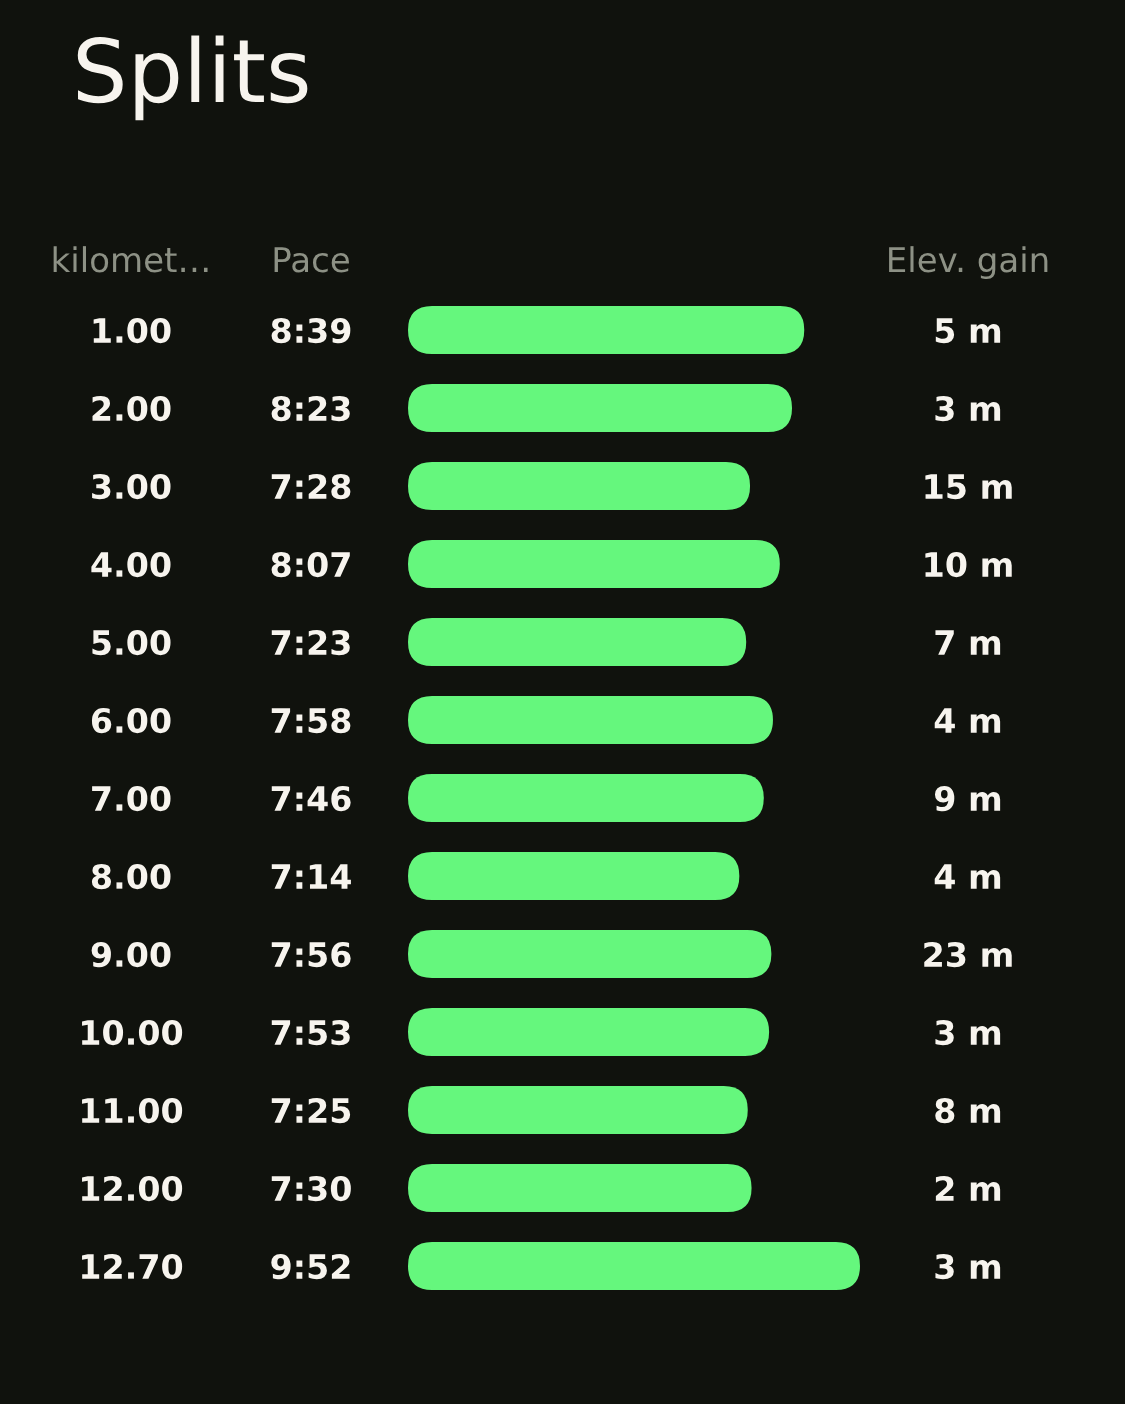  What do you see at coordinates (131, 720) in the screenshot?
I see `y-tick-label: 6.00` at bounding box center [131, 720].